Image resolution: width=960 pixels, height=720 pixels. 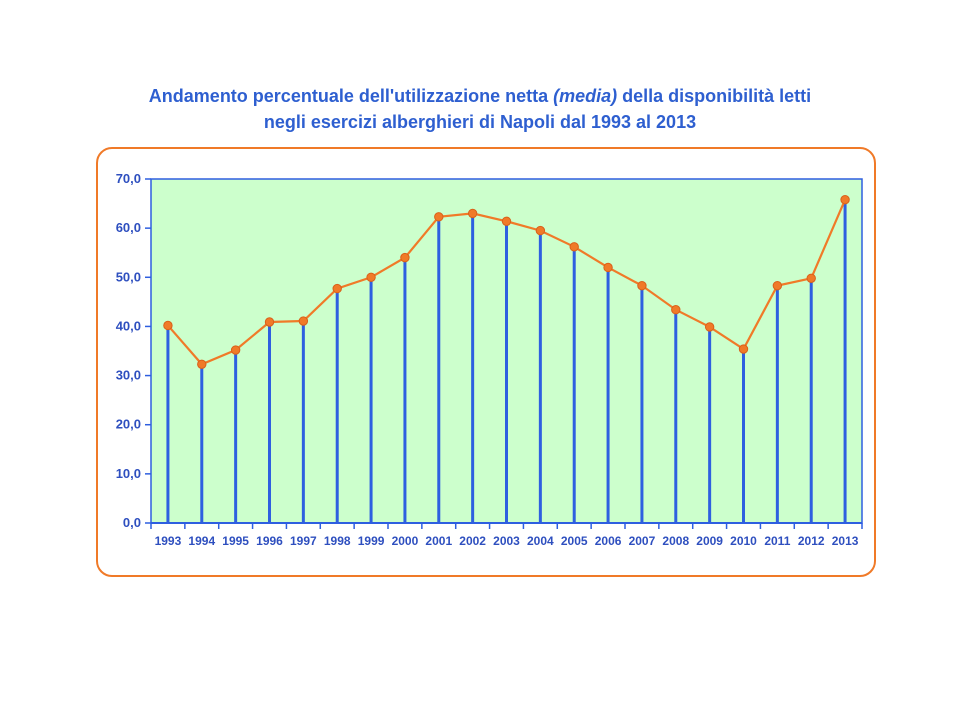 What do you see at coordinates (777, 541) in the screenshot?
I see `x-tick-label: 2011` at bounding box center [777, 541].